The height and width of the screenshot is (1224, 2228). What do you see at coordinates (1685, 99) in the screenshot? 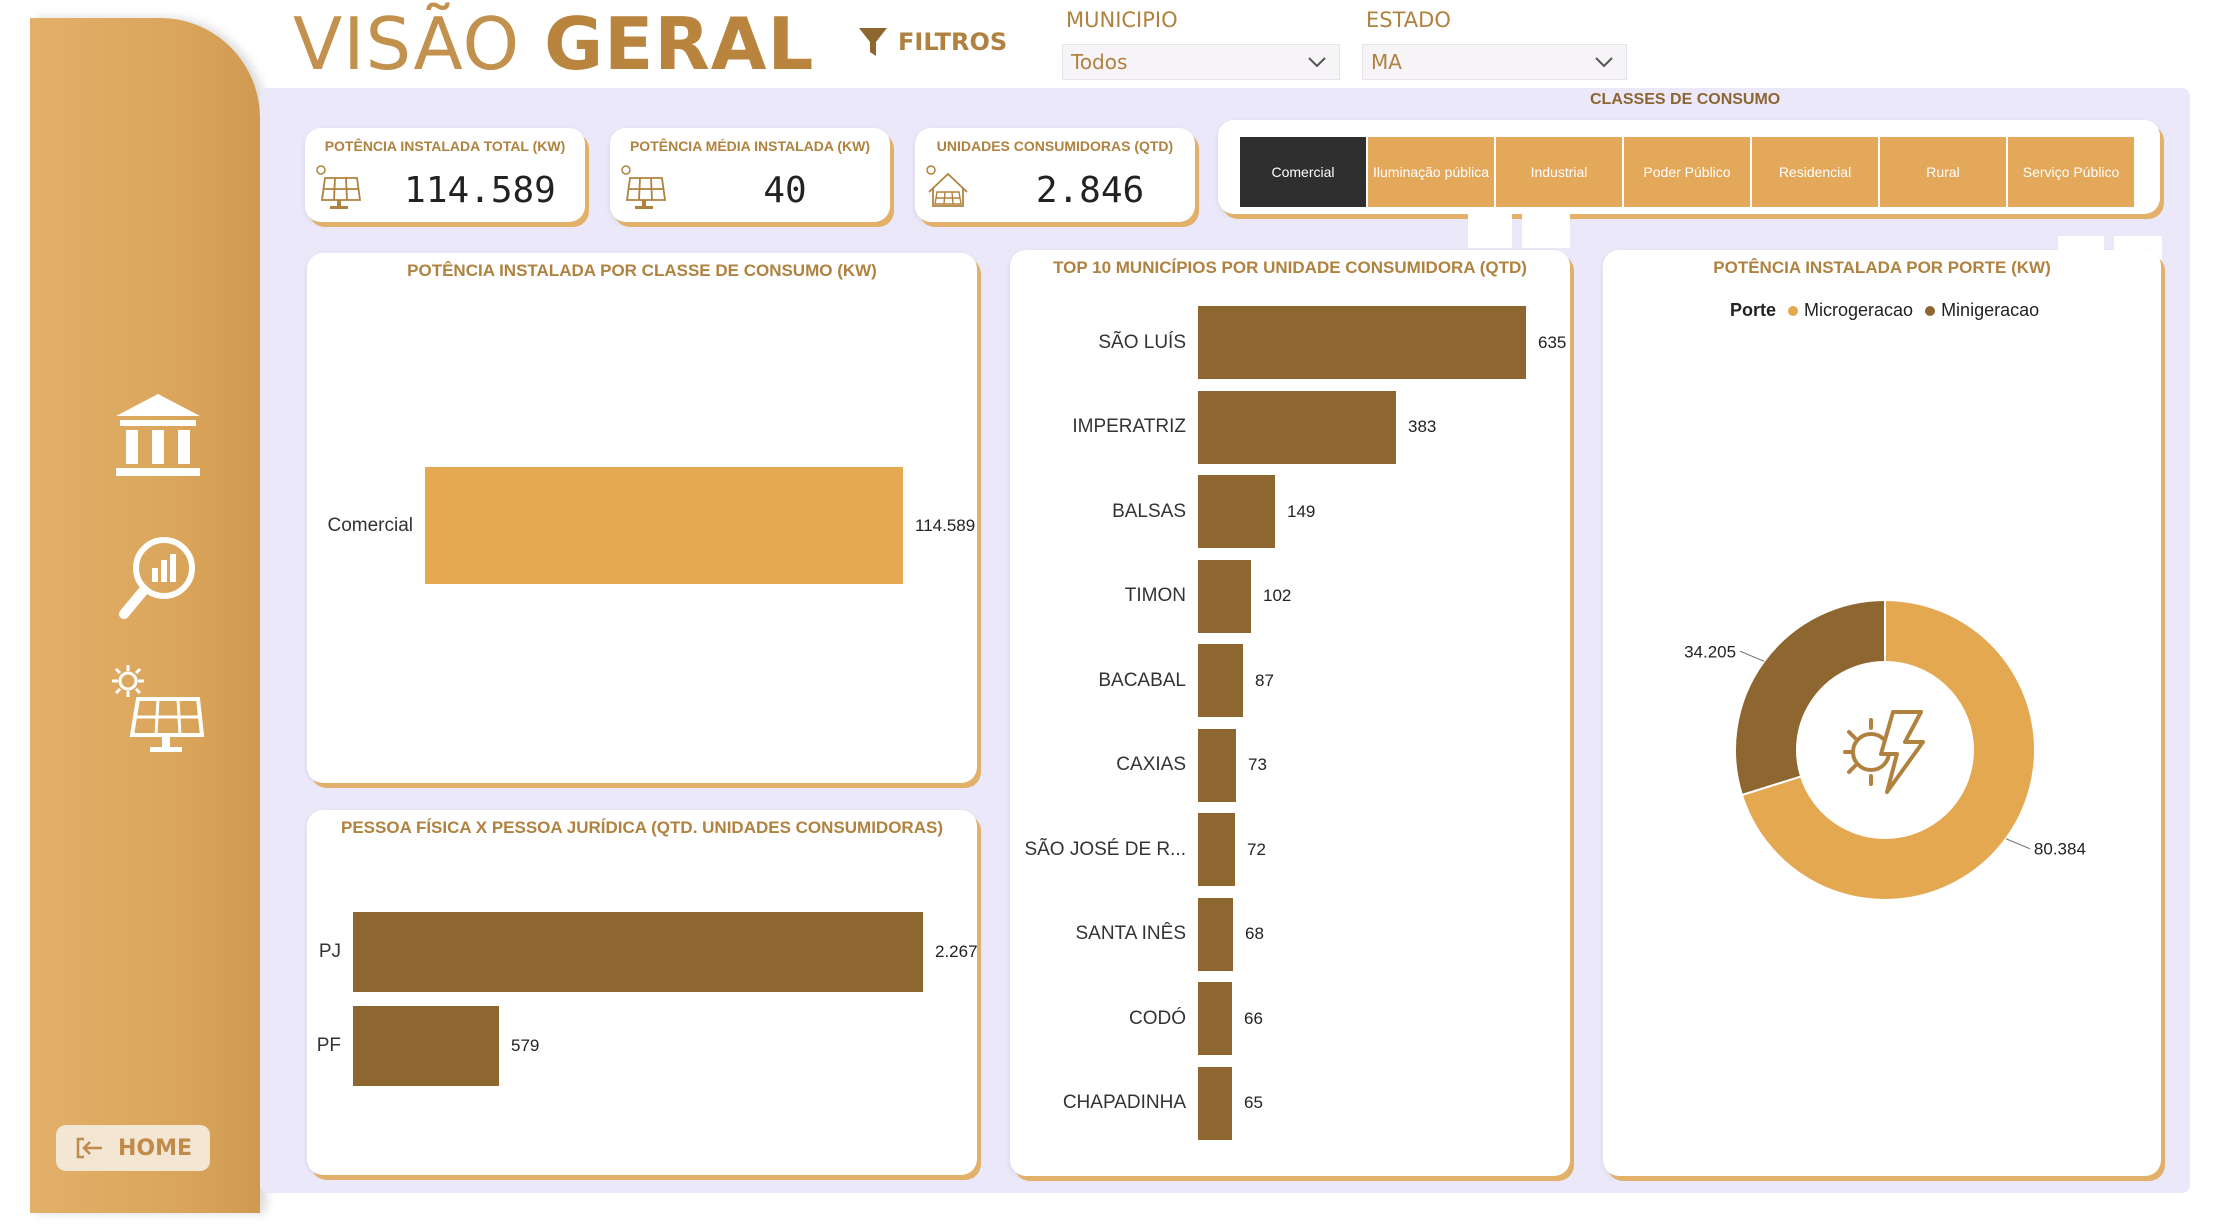
I see `classes-title: CLASSES DE CONSUMO` at bounding box center [1685, 99].